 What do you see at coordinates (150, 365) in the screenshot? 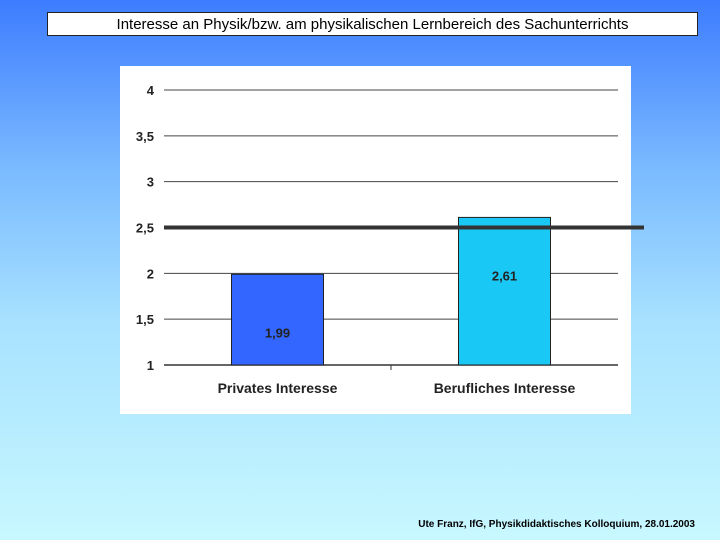
I see `y-tick-label: 1` at bounding box center [150, 365].